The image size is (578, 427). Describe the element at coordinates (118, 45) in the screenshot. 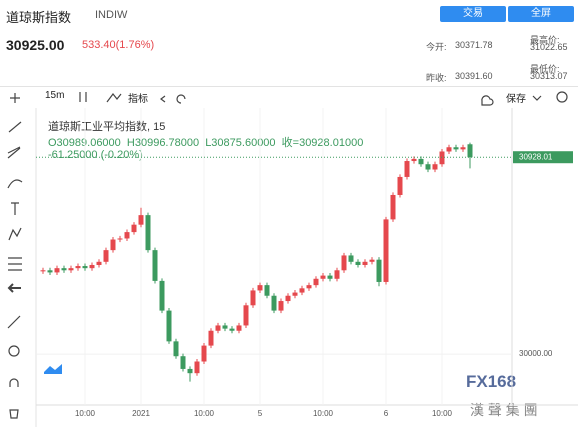

I see `change: 533.40(1.76%)` at that location.